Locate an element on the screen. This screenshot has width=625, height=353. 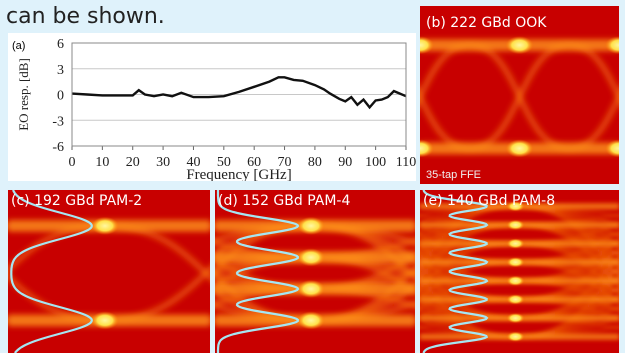
y-tick-label: 6 is located at coordinates (60, 44).